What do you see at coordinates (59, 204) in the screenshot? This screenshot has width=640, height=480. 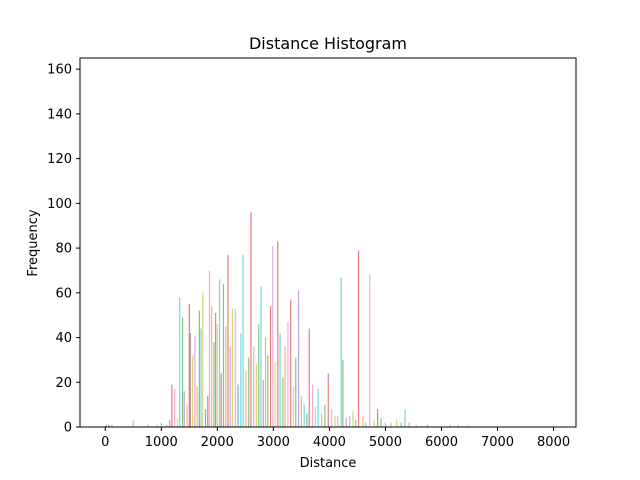 I see `y-tick-label: 100` at bounding box center [59, 204].